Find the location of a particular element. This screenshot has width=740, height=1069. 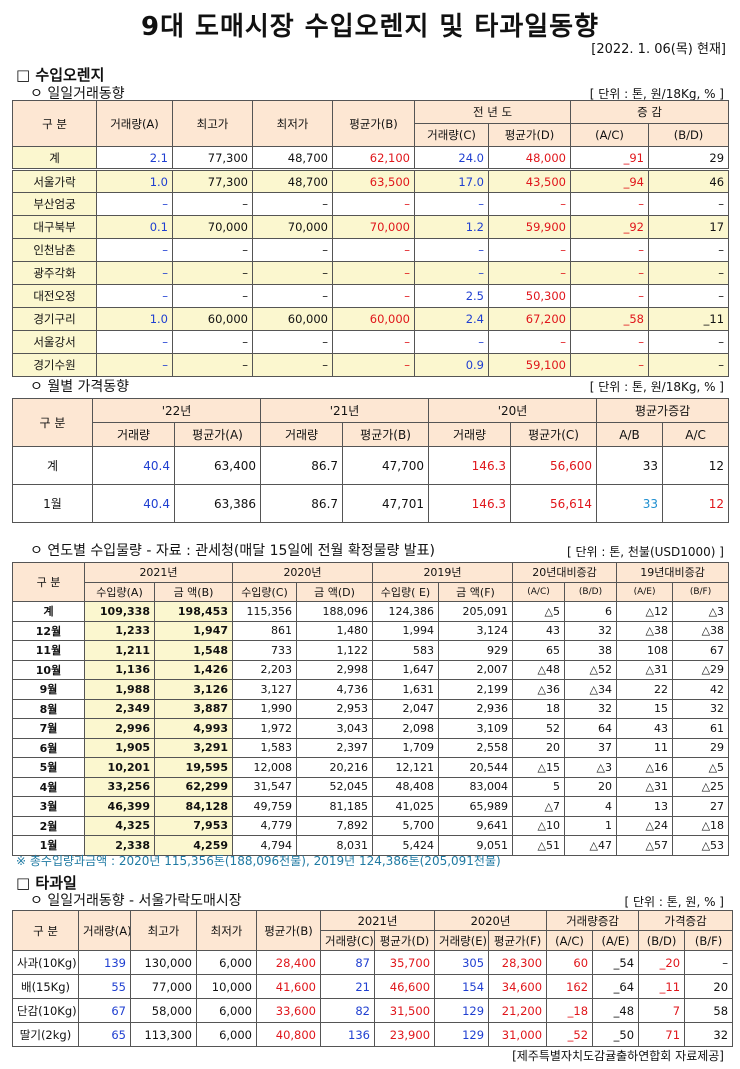

amount-2021-cell: 3,126 is located at coordinates (193, 689).